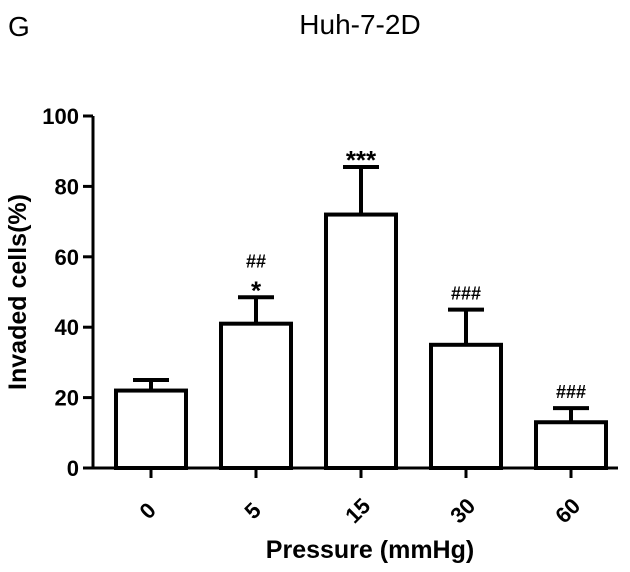 The image size is (630, 572). I want to click on y-tick-label: 40, so click(67, 327).